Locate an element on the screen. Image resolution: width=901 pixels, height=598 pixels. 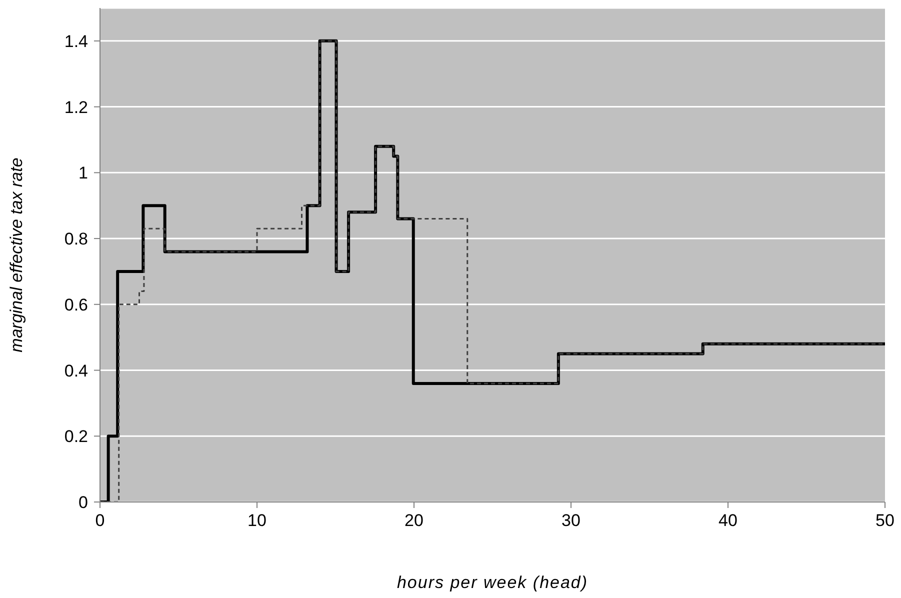
x-tick-label: 30 is located at coordinates (571, 520).